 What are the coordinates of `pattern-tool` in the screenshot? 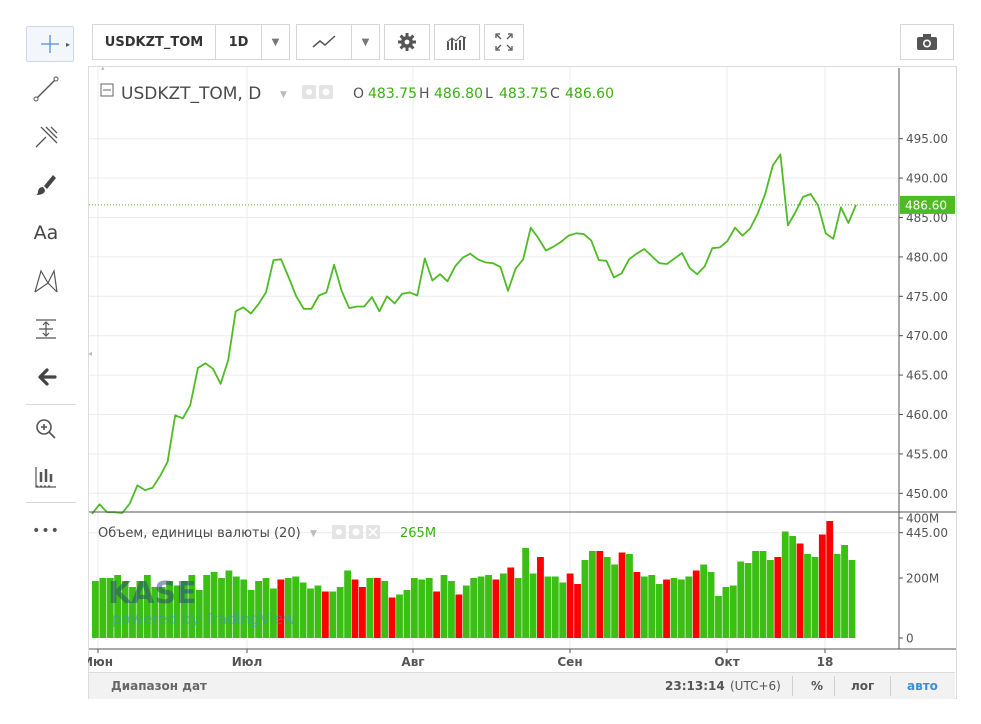 It's located at (46, 281).